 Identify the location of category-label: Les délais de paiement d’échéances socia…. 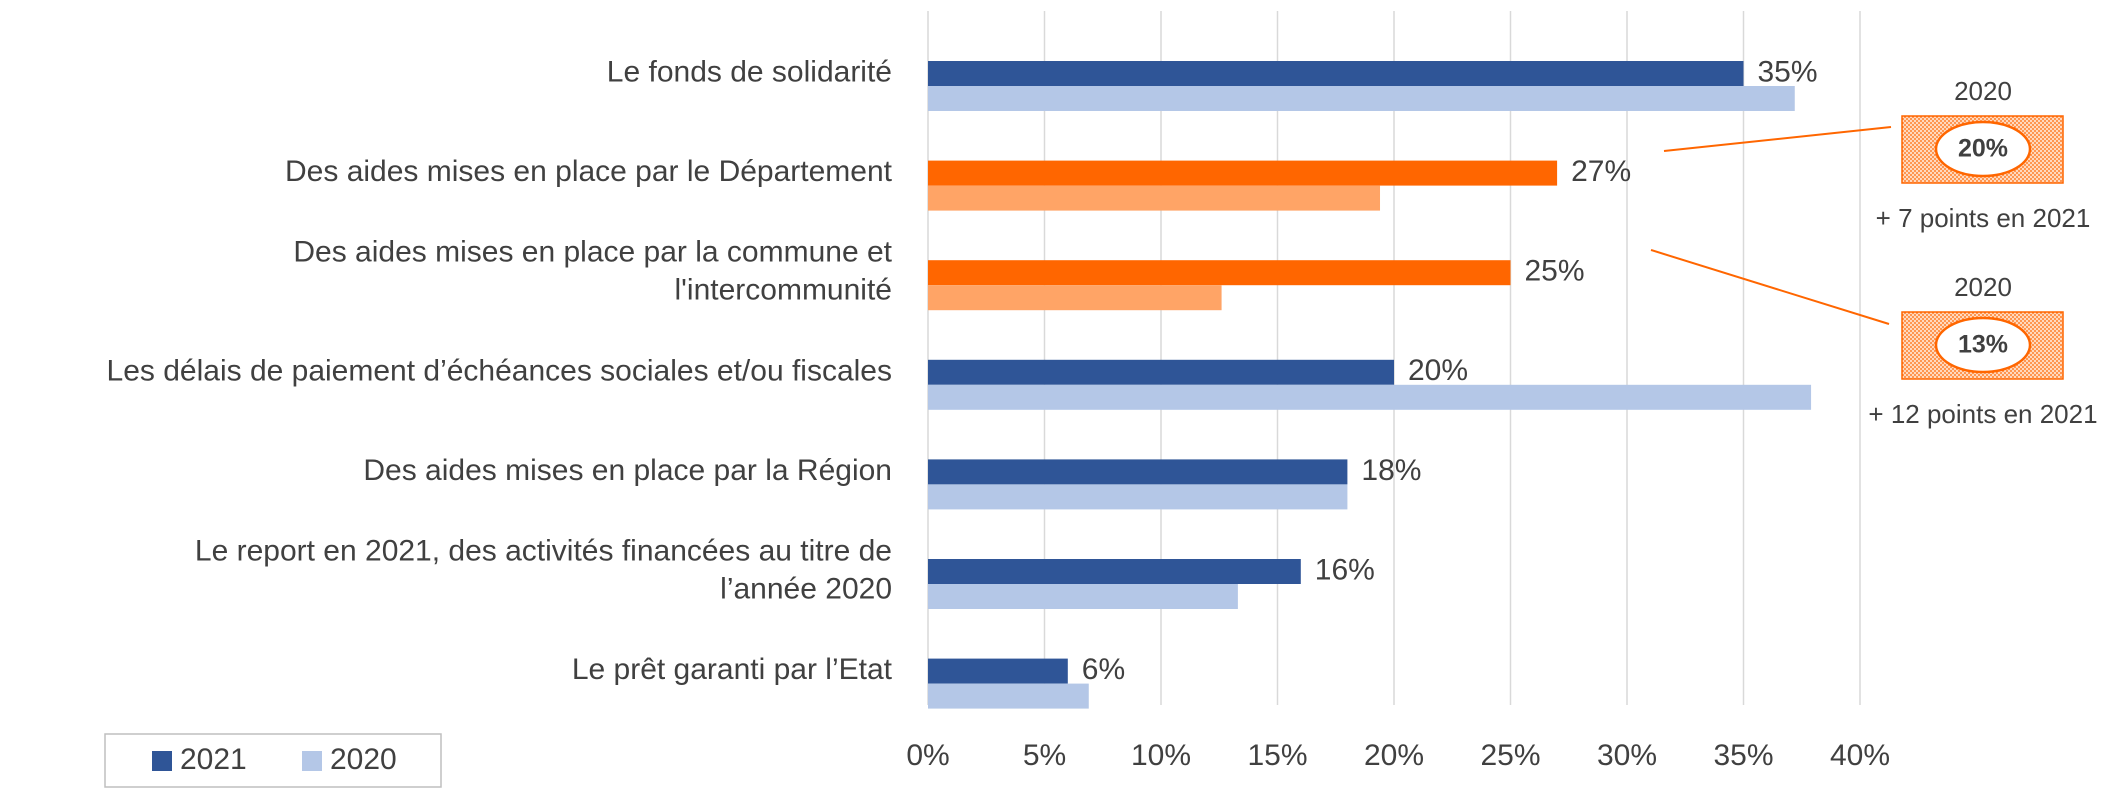
(499, 370).